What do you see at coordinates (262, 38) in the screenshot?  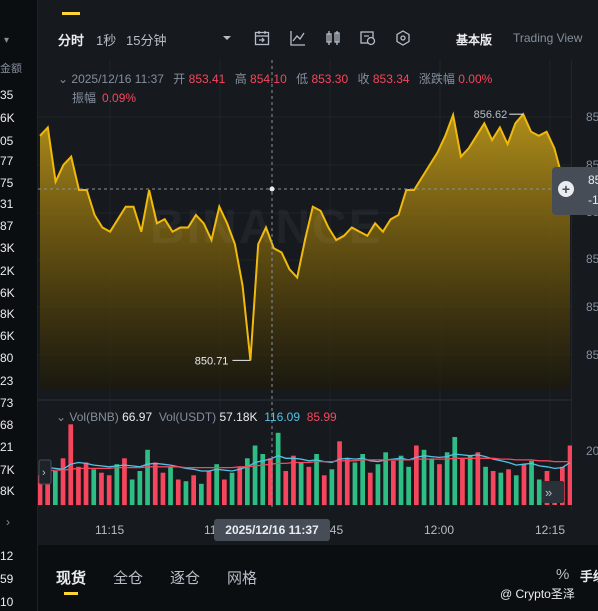 I see `calendar-icon` at bounding box center [262, 38].